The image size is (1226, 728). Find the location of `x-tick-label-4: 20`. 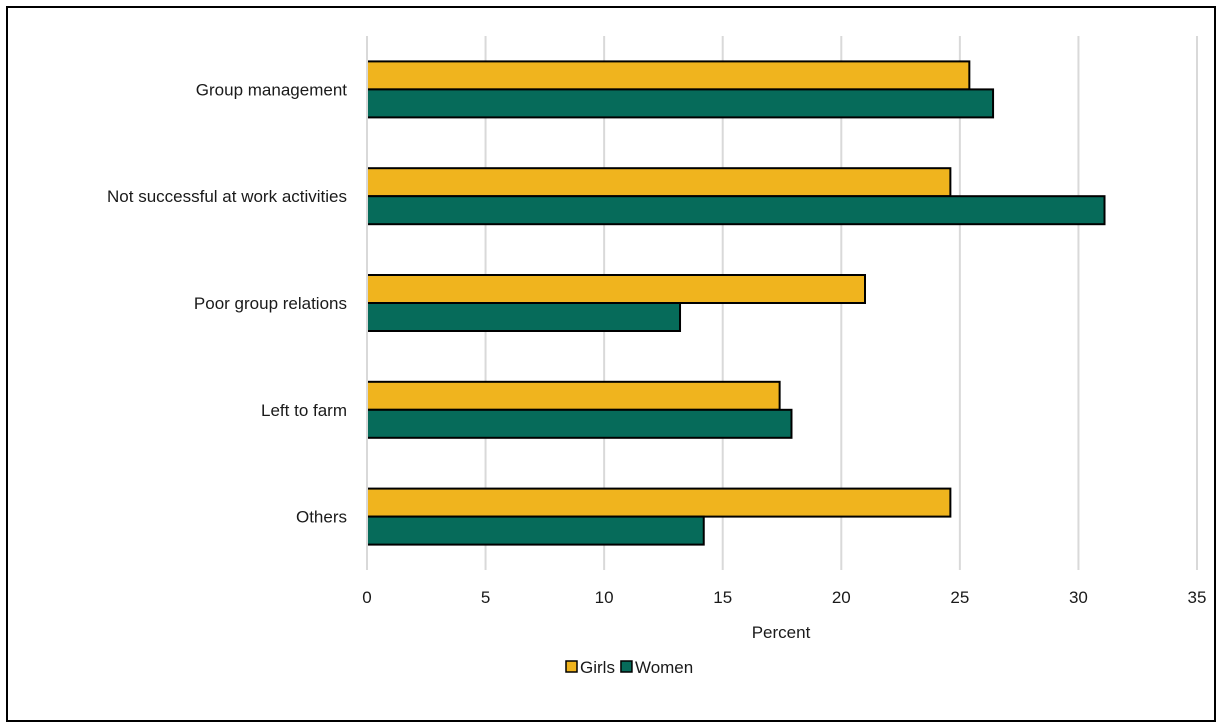

x-tick-label-4: 20 is located at coordinates (841, 597).